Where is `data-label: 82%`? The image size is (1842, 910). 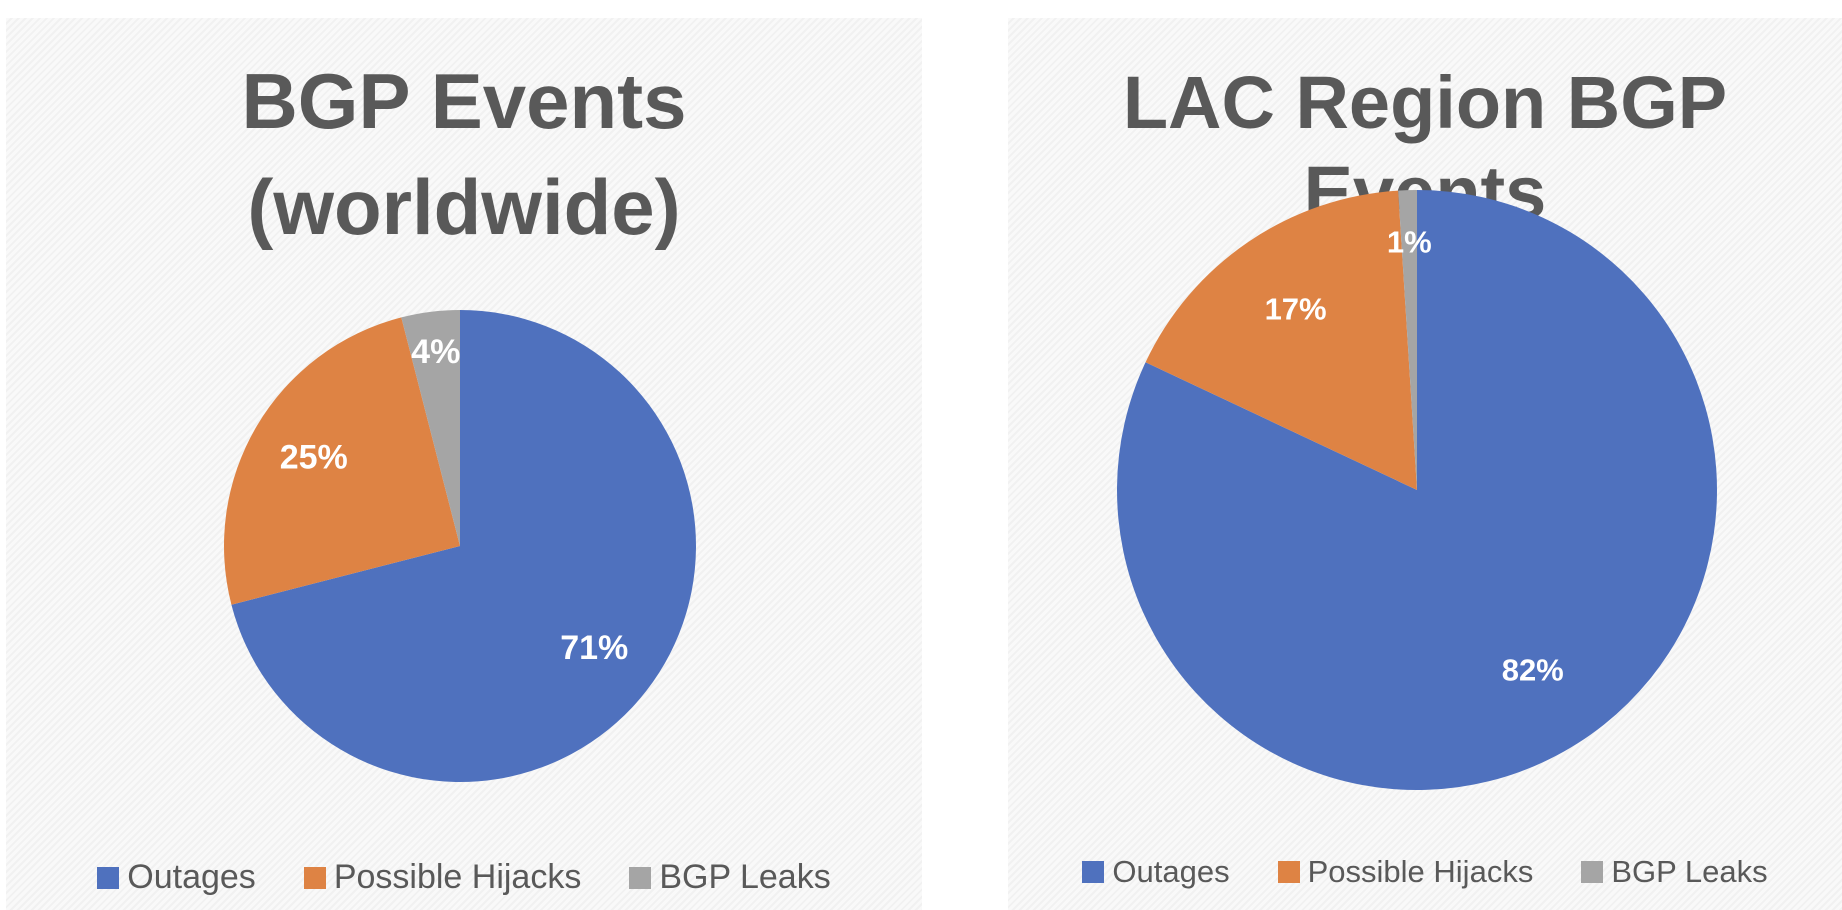 data-label: 82% is located at coordinates (1533, 670).